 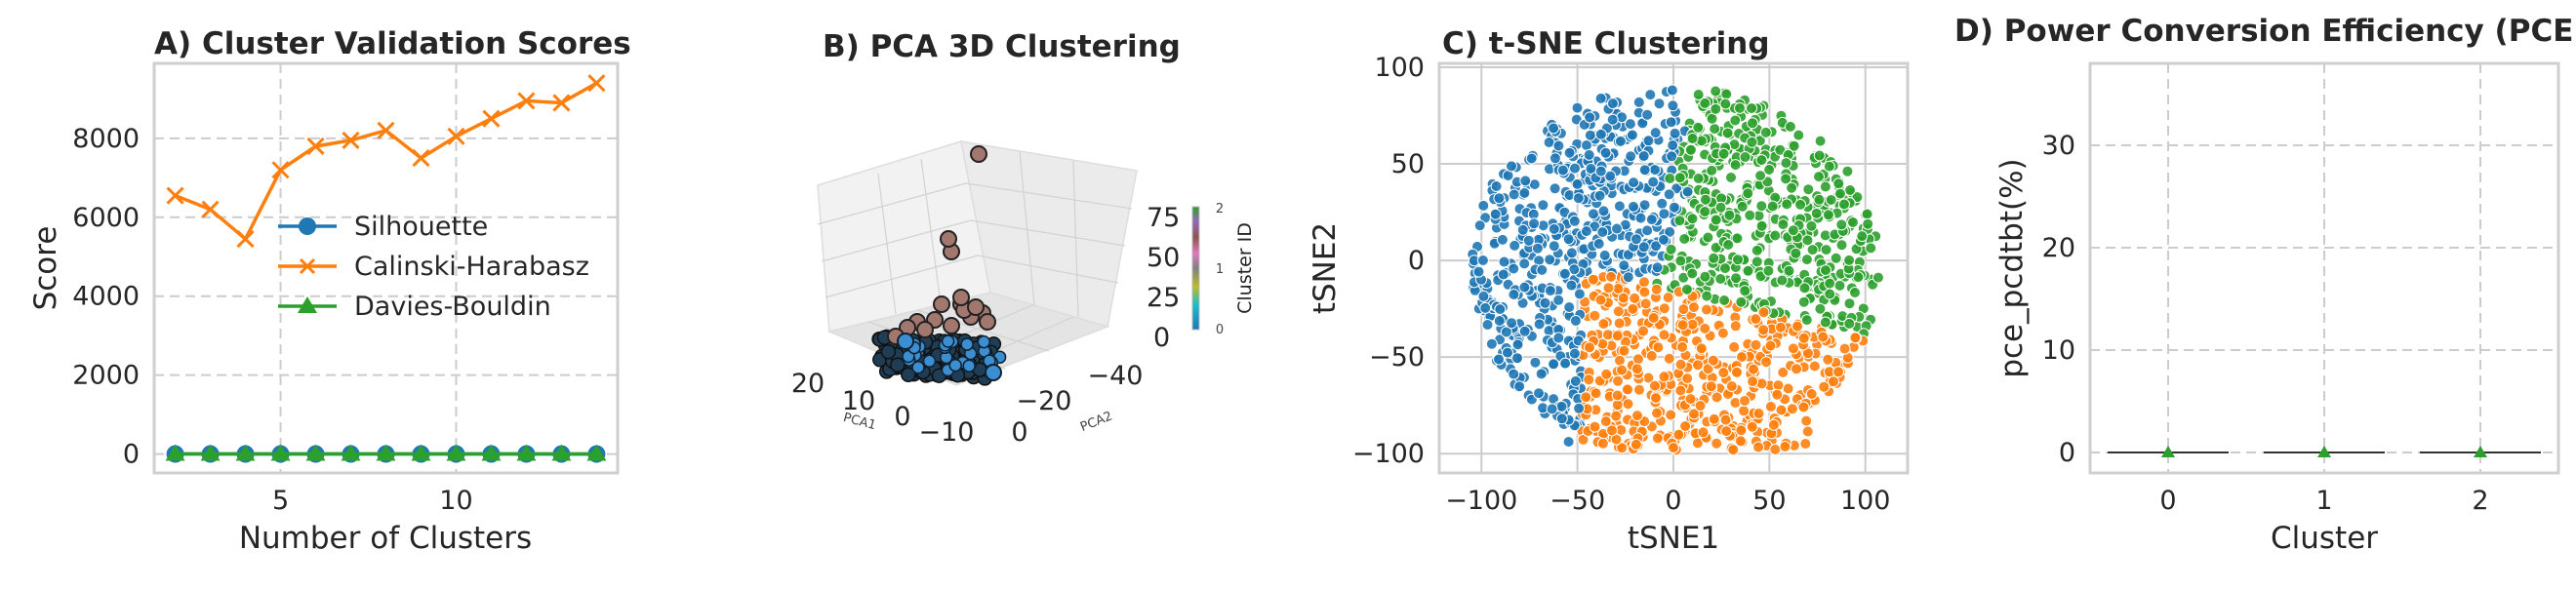 I want to click on y-tick-label: 20, so click(x=2058, y=248).